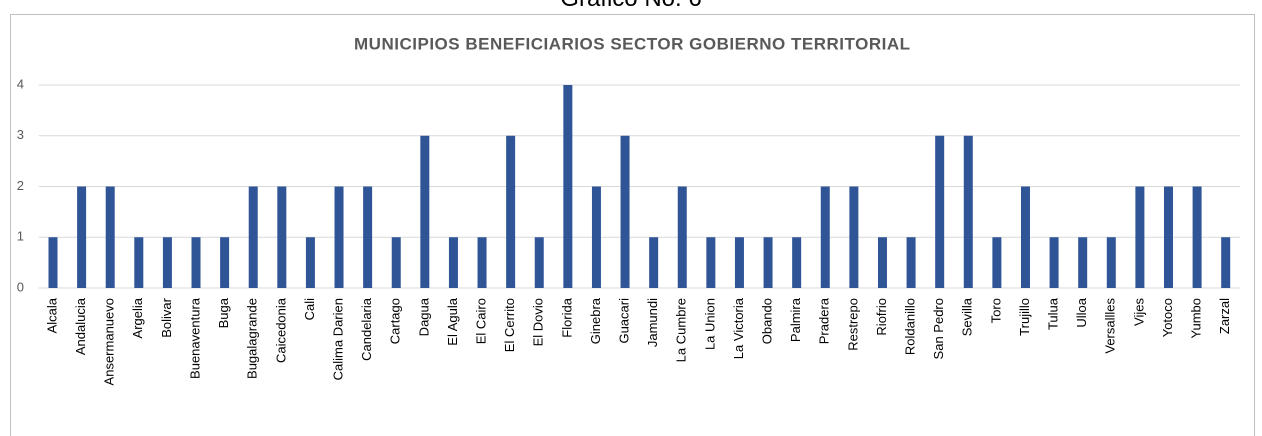 The width and height of the screenshot is (1262, 436). I want to click on x-tick-label: El Cerrito, so click(509, 325).